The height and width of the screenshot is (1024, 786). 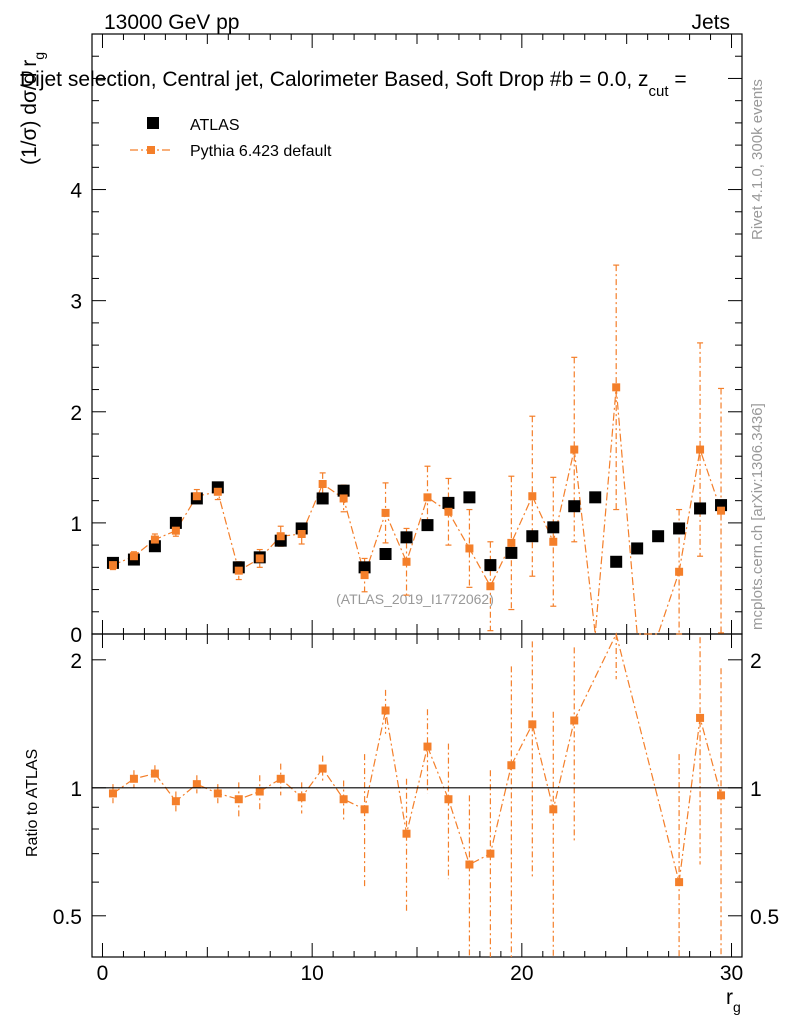 I want to click on y-tick-label: 2, so click(x=76, y=413).